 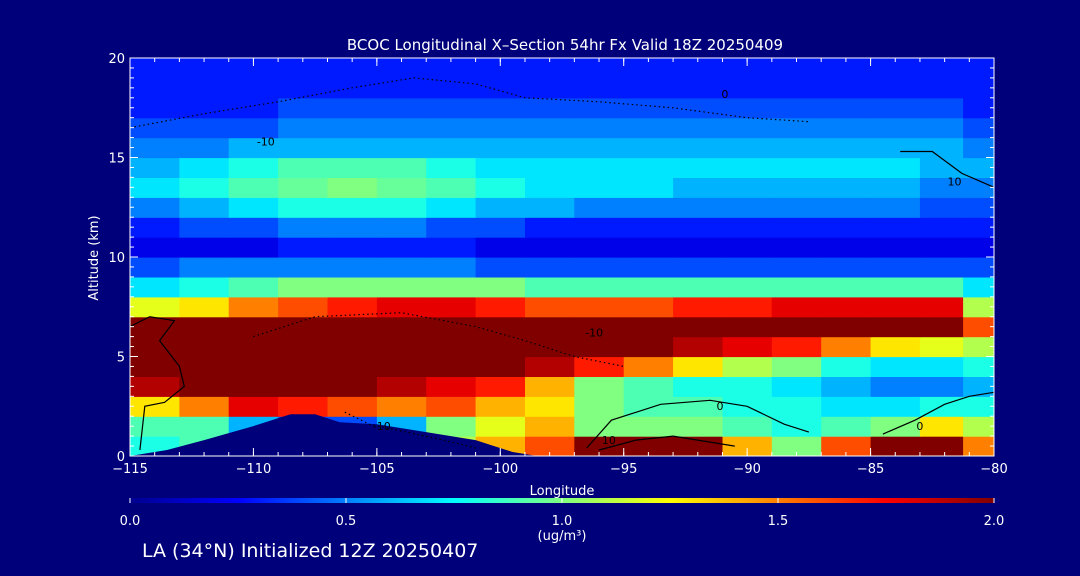 I want to click on colorbar-tick-label: 0.0, so click(x=130, y=521).